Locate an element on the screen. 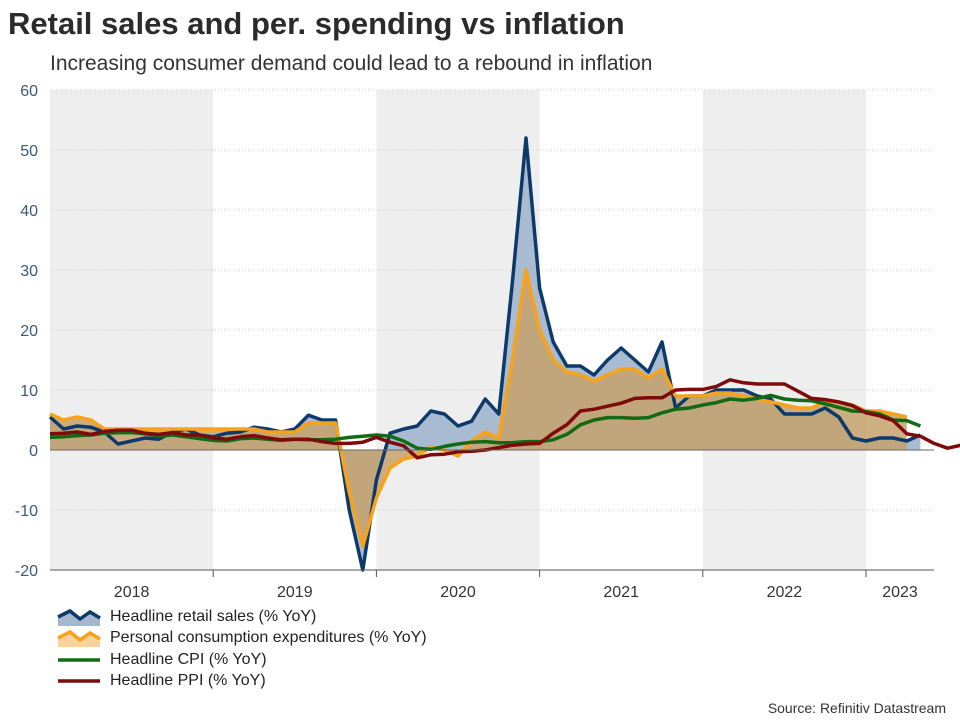 The width and height of the screenshot is (960, 720). legend-item-ppi: Headline PPI (% YoY) is located at coordinates (241, 682).